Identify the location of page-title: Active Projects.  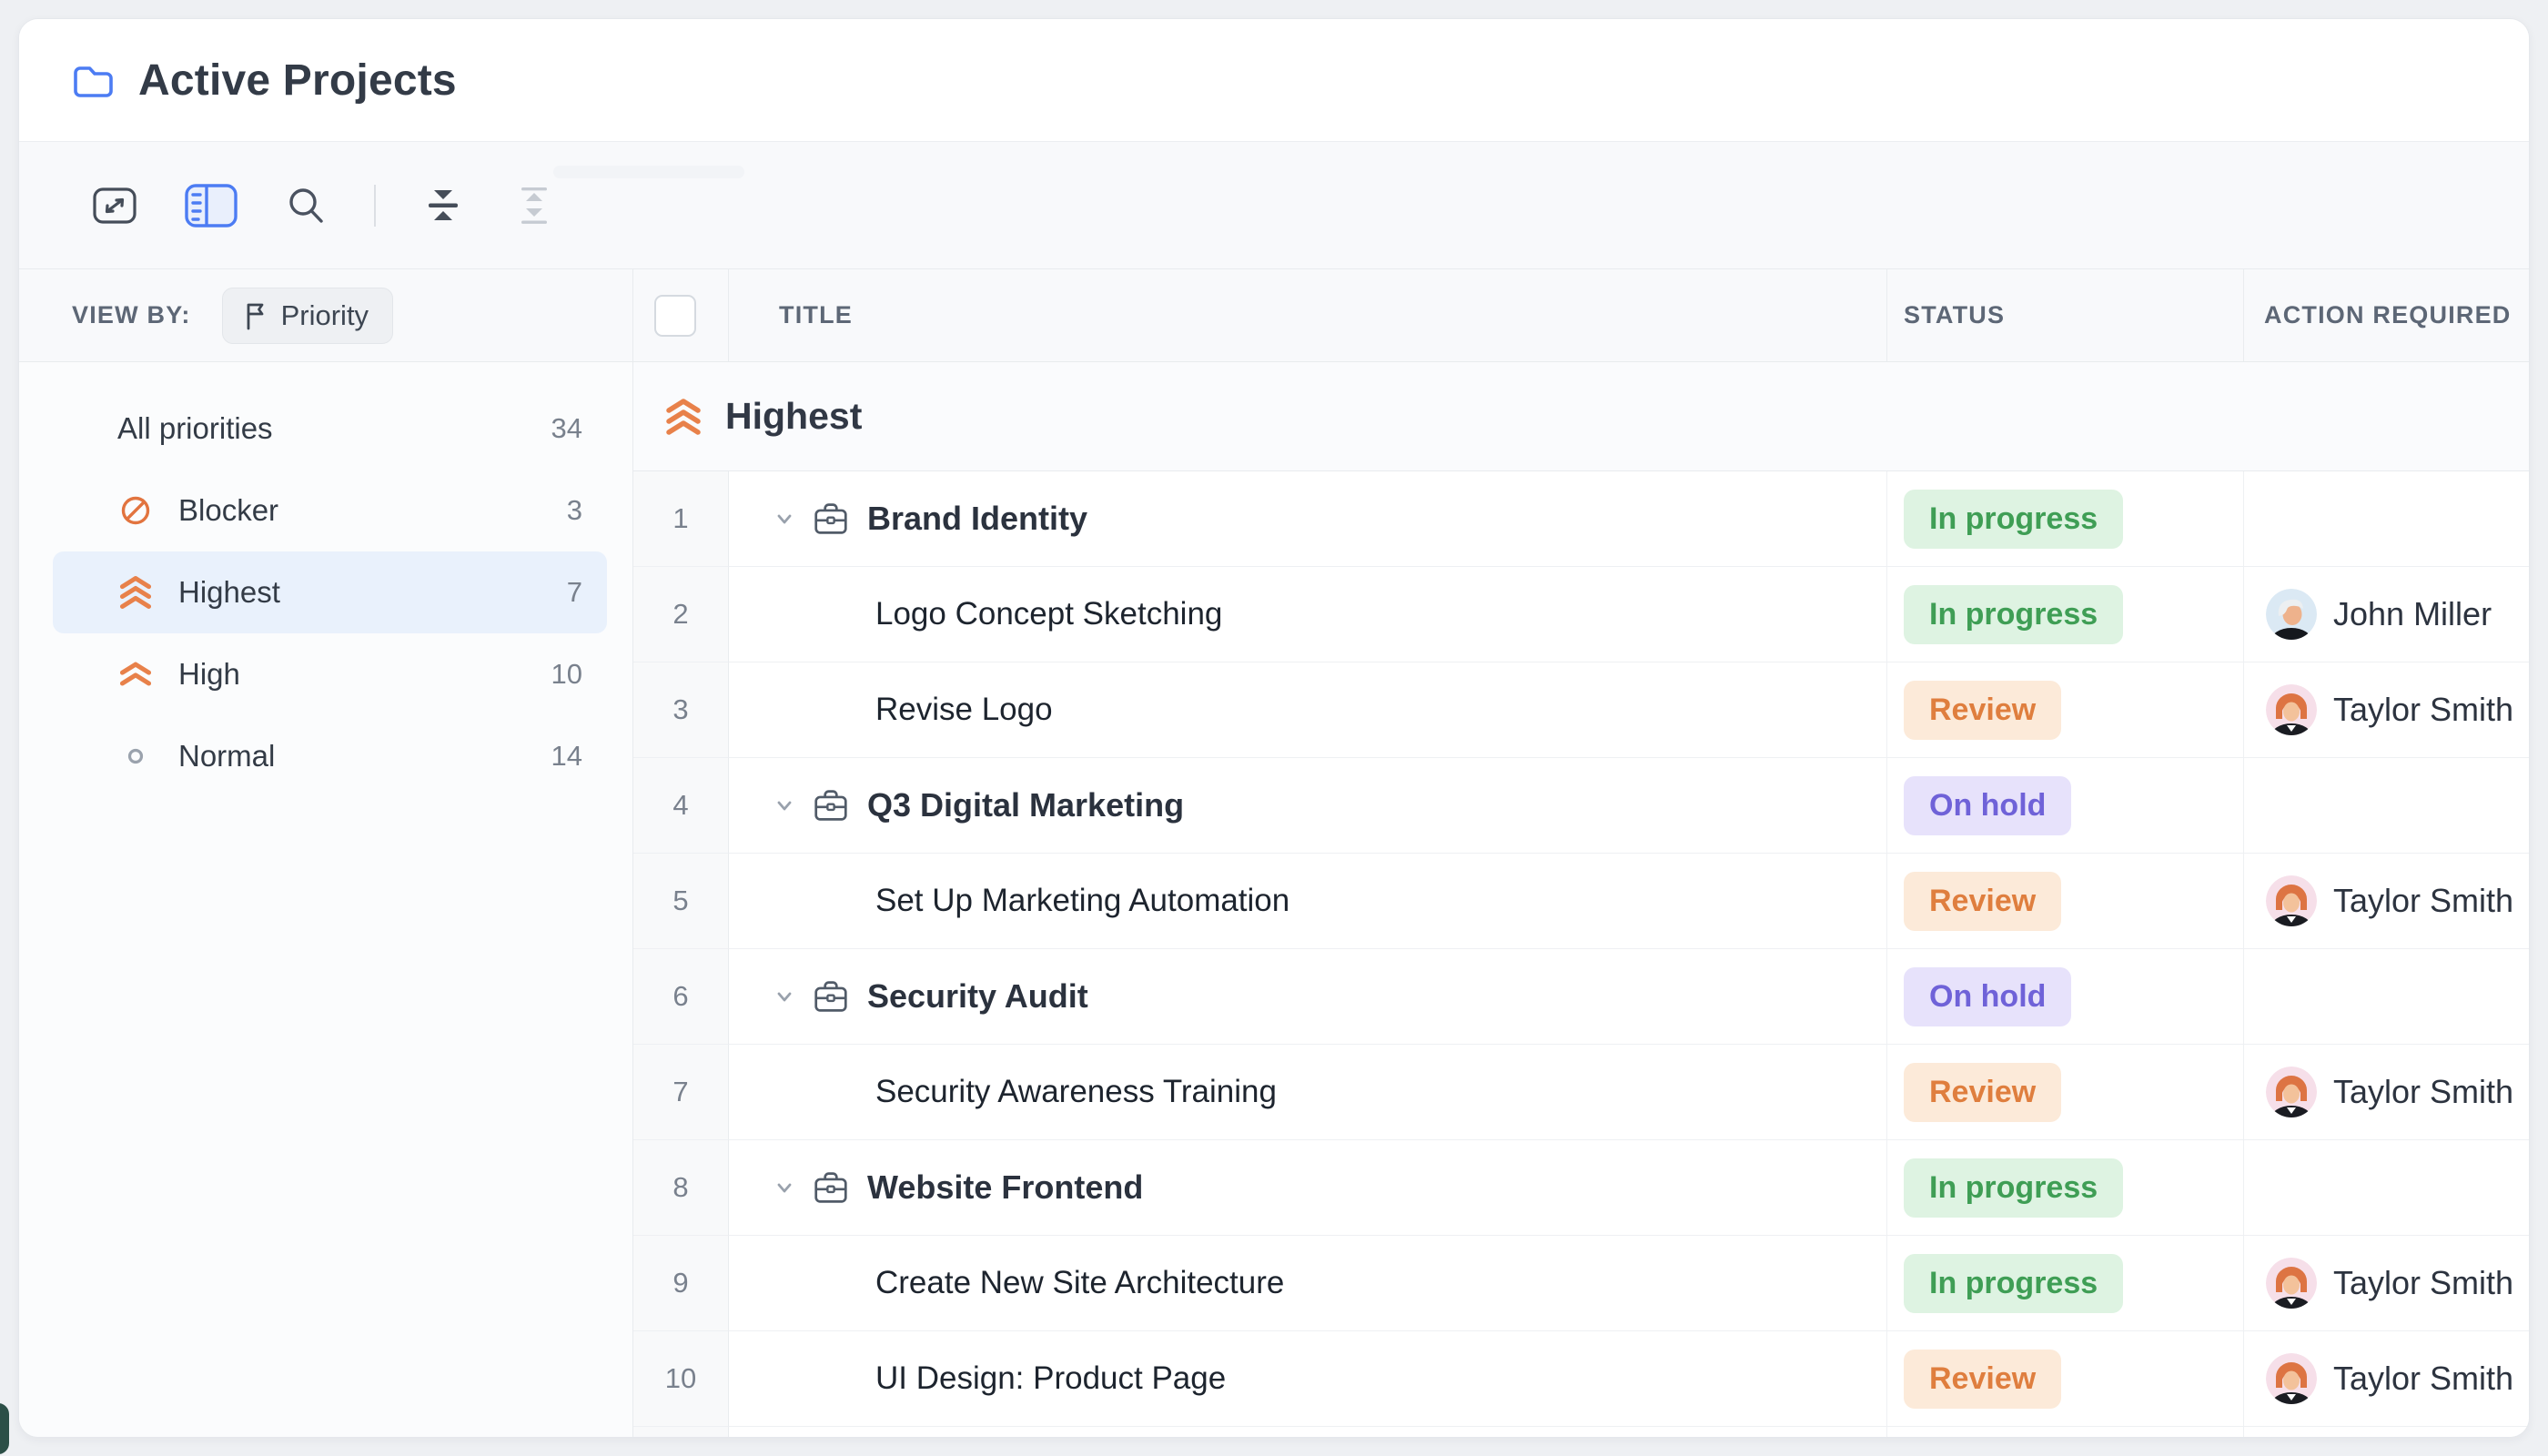
(298, 81).